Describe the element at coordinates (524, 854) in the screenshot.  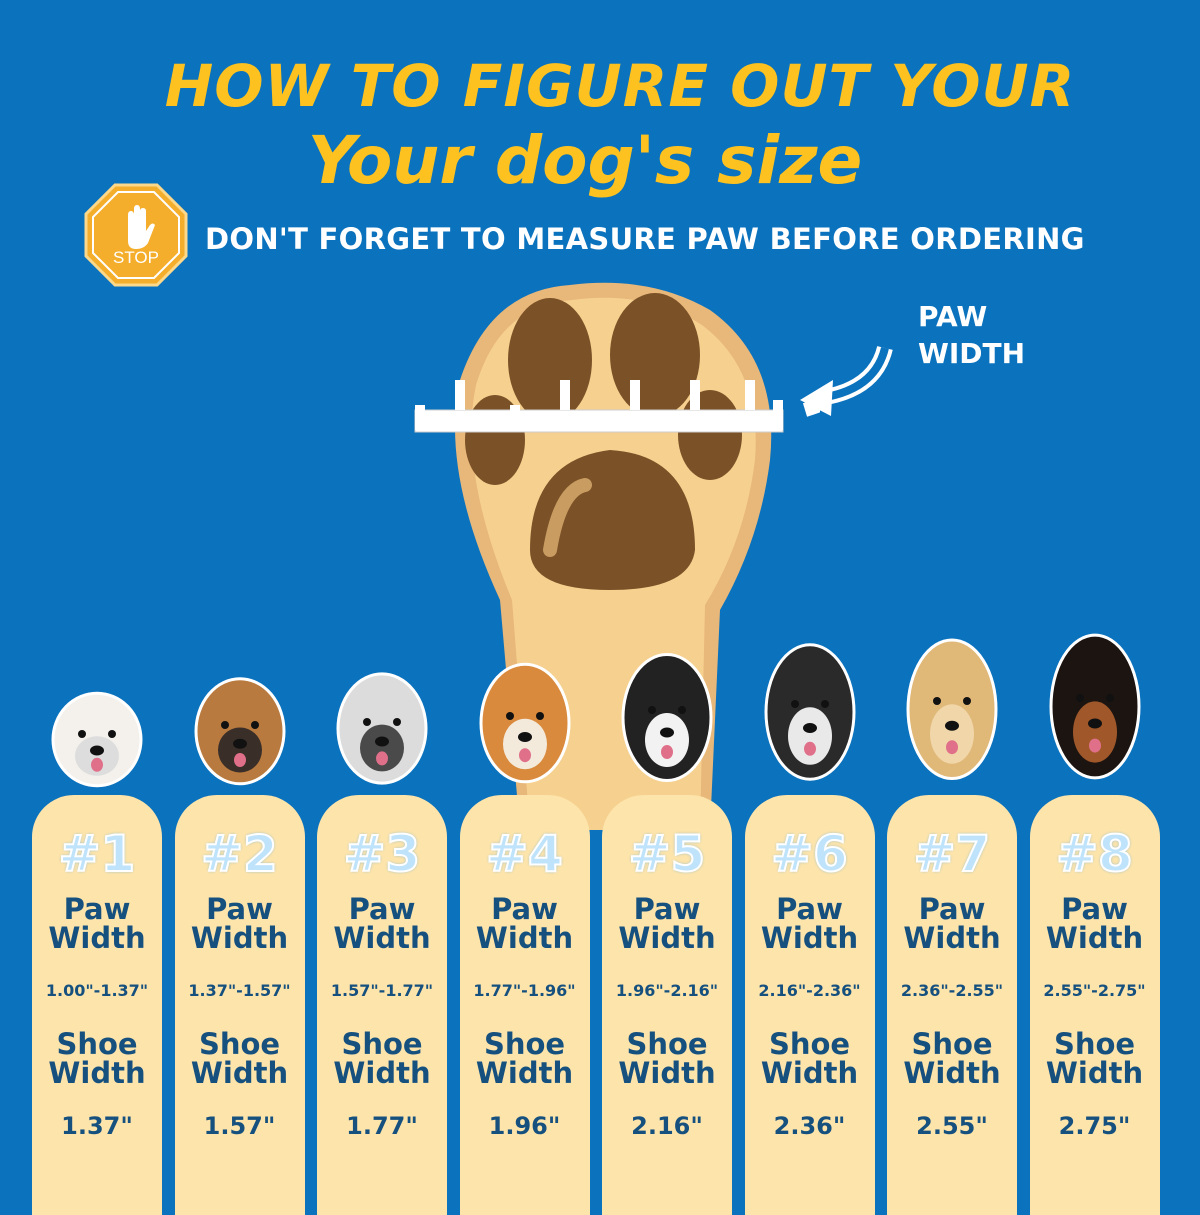
I see `size-number: #4` at that location.